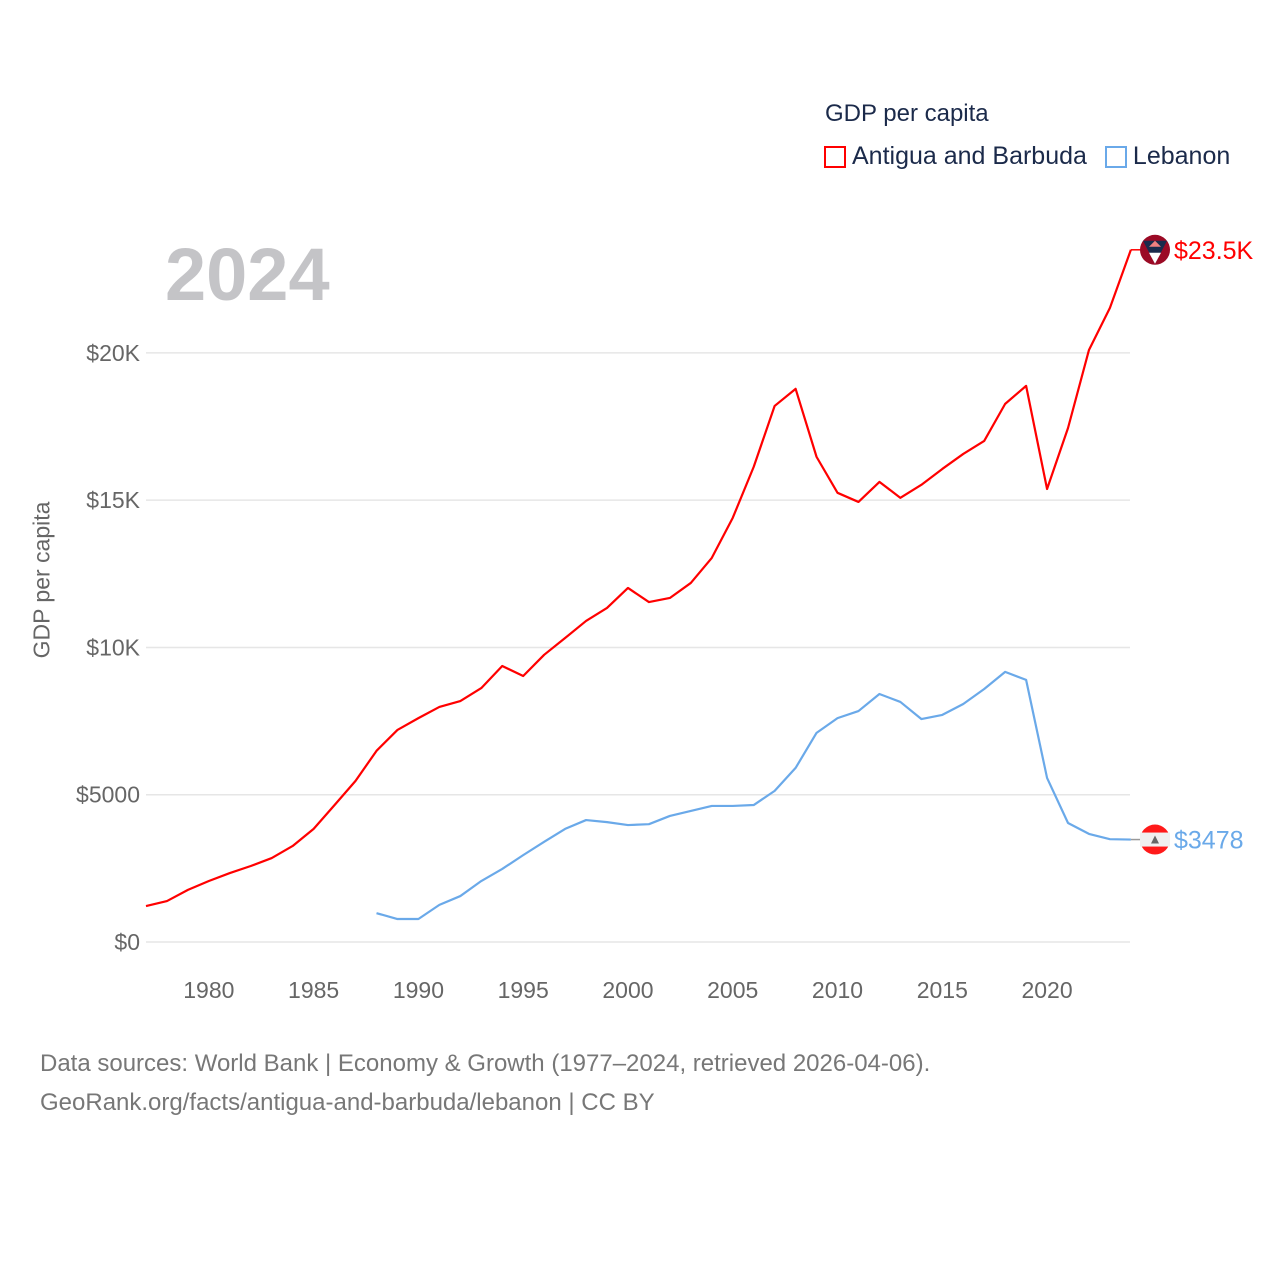  What do you see at coordinates (313, 990) in the screenshot?
I see `x-tick-label: 1985` at bounding box center [313, 990].